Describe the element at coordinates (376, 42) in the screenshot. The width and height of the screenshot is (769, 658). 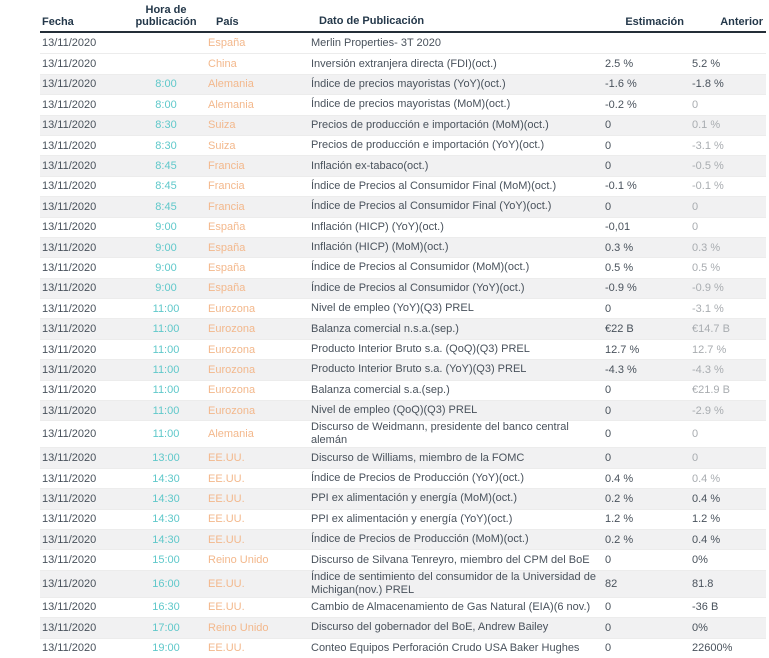
I see `cell-dato: Merlin Properties- 3T 2020` at that location.